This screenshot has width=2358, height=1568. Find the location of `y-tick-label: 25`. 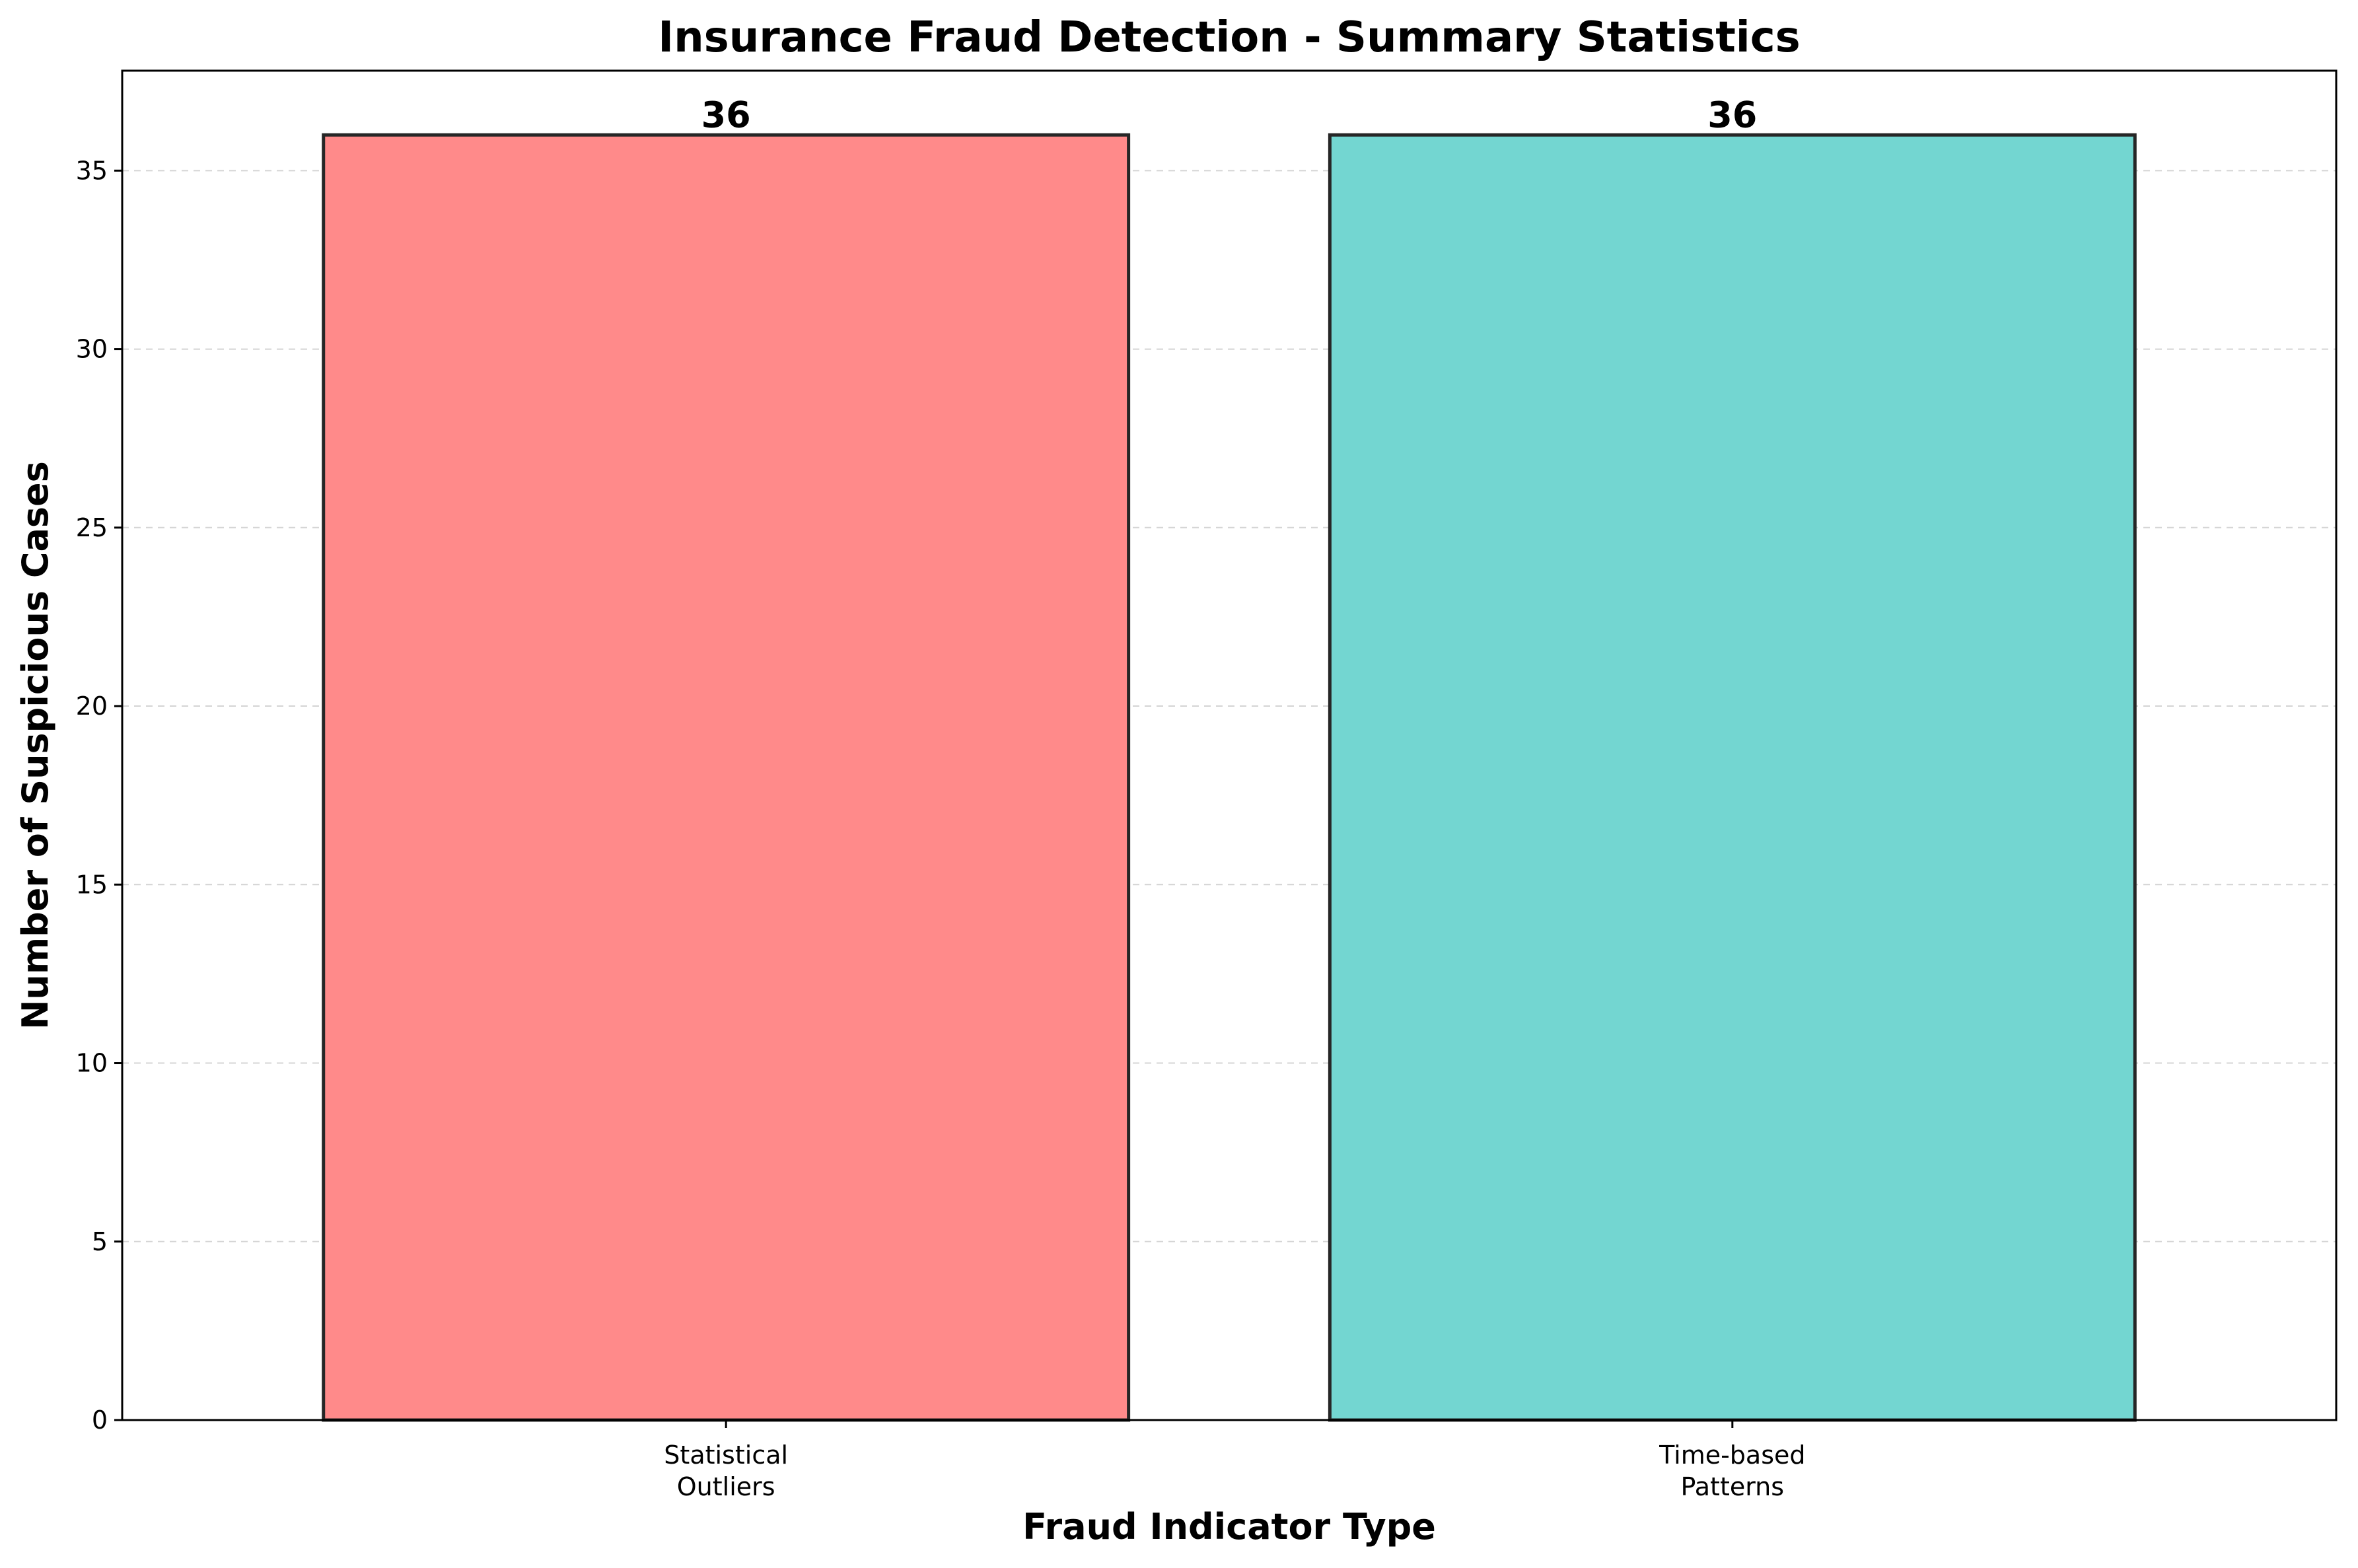

y-tick-label: 25 is located at coordinates (92, 527).